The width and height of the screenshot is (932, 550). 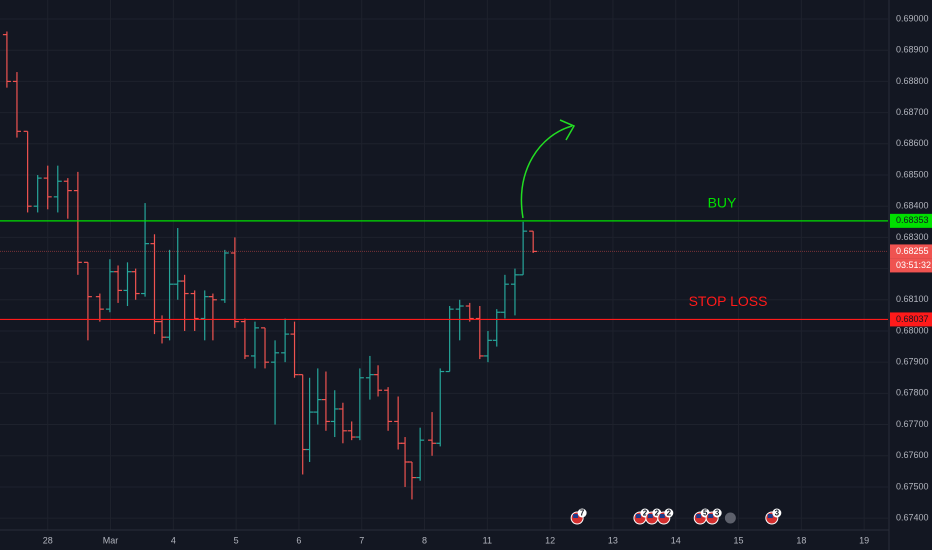 What do you see at coordinates (111, 540) in the screenshot?
I see `x-tick-label: Mar` at bounding box center [111, 540].